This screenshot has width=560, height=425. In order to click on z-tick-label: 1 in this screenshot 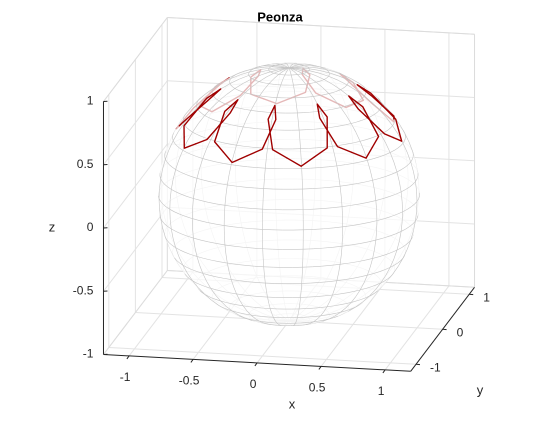, I will do `click(90, 101)`.